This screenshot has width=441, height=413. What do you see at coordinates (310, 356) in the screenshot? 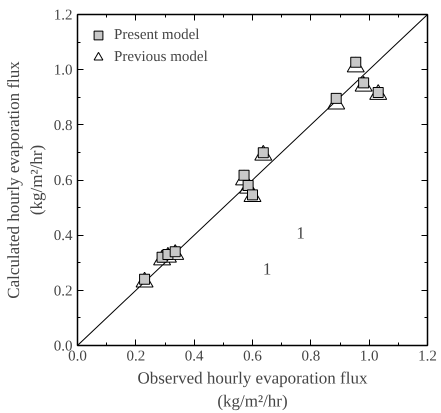
I see `x-tick-label: 0.8` at bounding box center [310, 356].